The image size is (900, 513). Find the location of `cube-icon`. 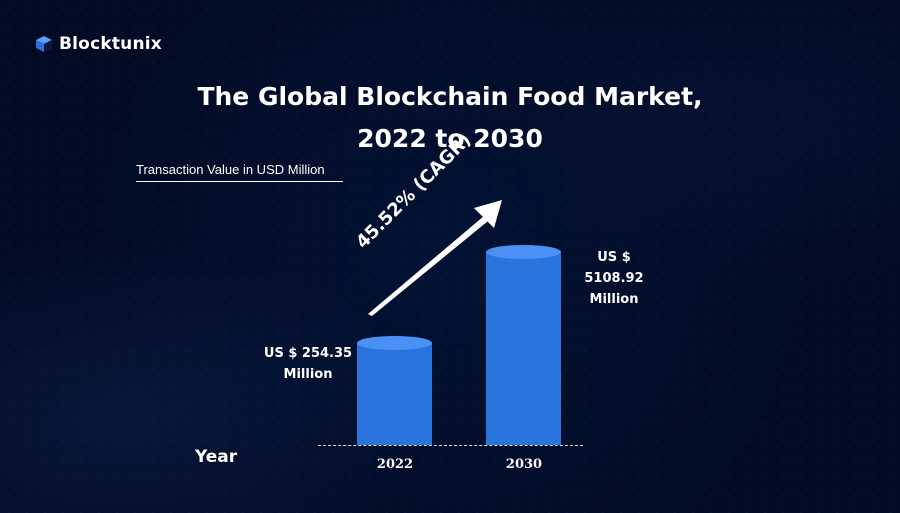

cube-icon is located at coordinates (44, 44).